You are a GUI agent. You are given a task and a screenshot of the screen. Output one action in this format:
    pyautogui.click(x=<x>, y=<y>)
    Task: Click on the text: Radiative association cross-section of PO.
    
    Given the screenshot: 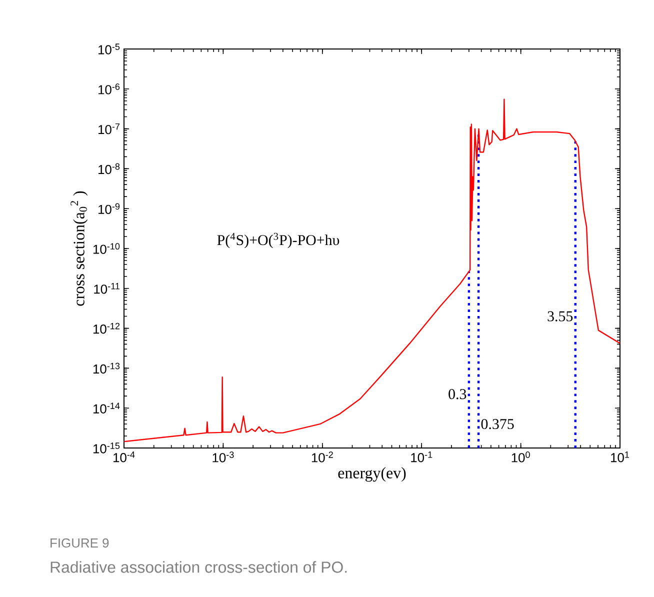 What is the action you would take?
    pyautogui.click(x=198, y=567)
    